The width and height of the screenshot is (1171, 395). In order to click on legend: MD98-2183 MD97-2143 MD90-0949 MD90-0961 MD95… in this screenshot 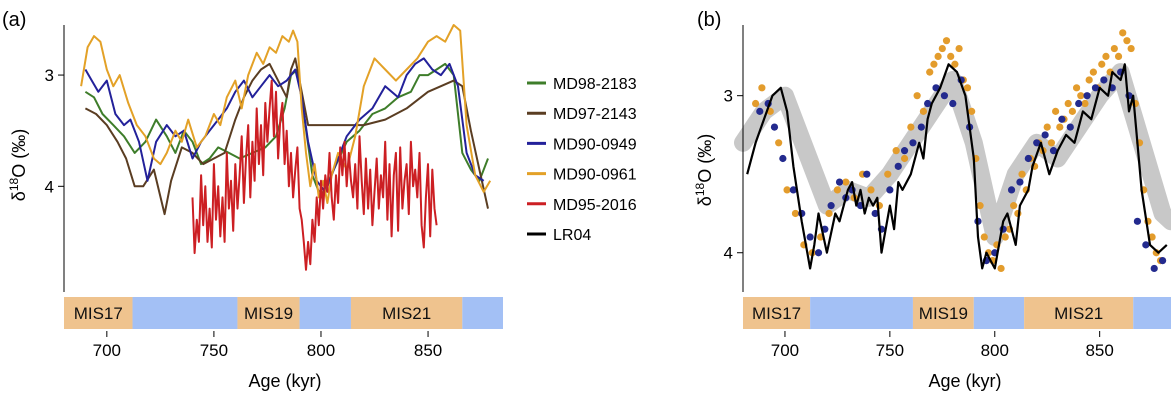, I will do `click(582, 160)`.